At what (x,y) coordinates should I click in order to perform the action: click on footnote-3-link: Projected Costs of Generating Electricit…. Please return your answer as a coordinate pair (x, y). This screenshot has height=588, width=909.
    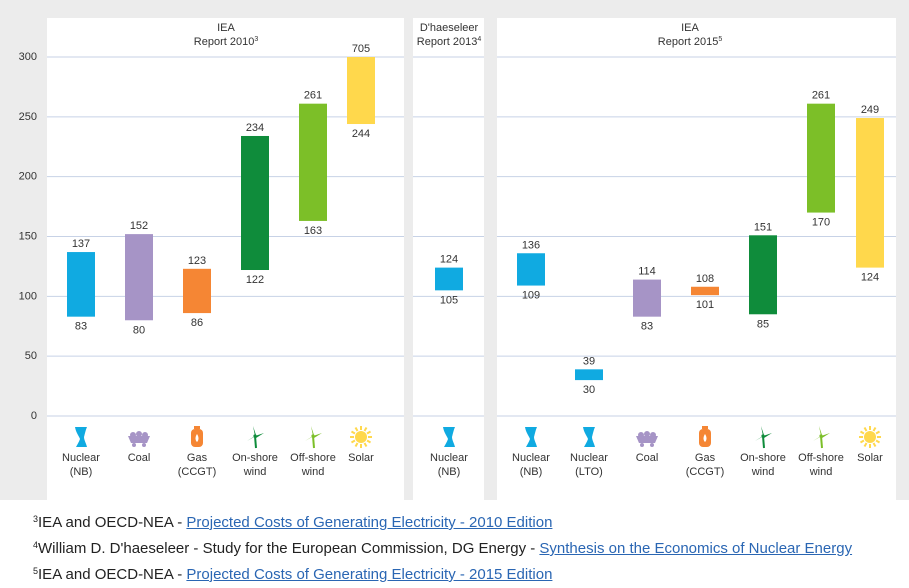
    Looking at the image, I should click on (369, 522).